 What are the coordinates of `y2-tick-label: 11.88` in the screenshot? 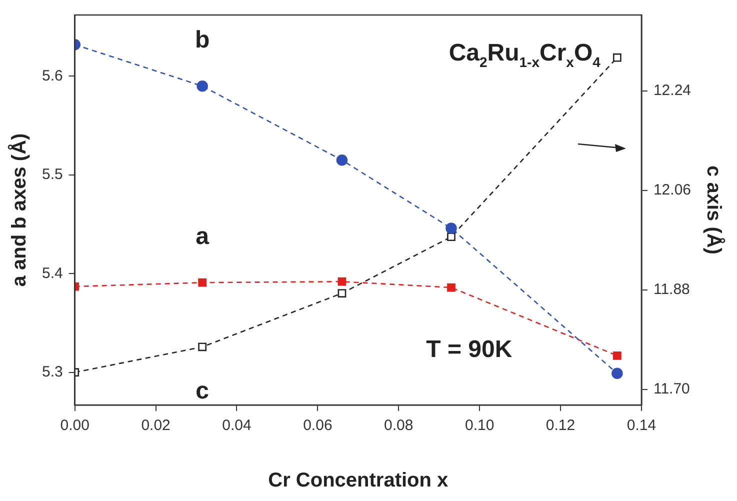 It's located at (671, 289).